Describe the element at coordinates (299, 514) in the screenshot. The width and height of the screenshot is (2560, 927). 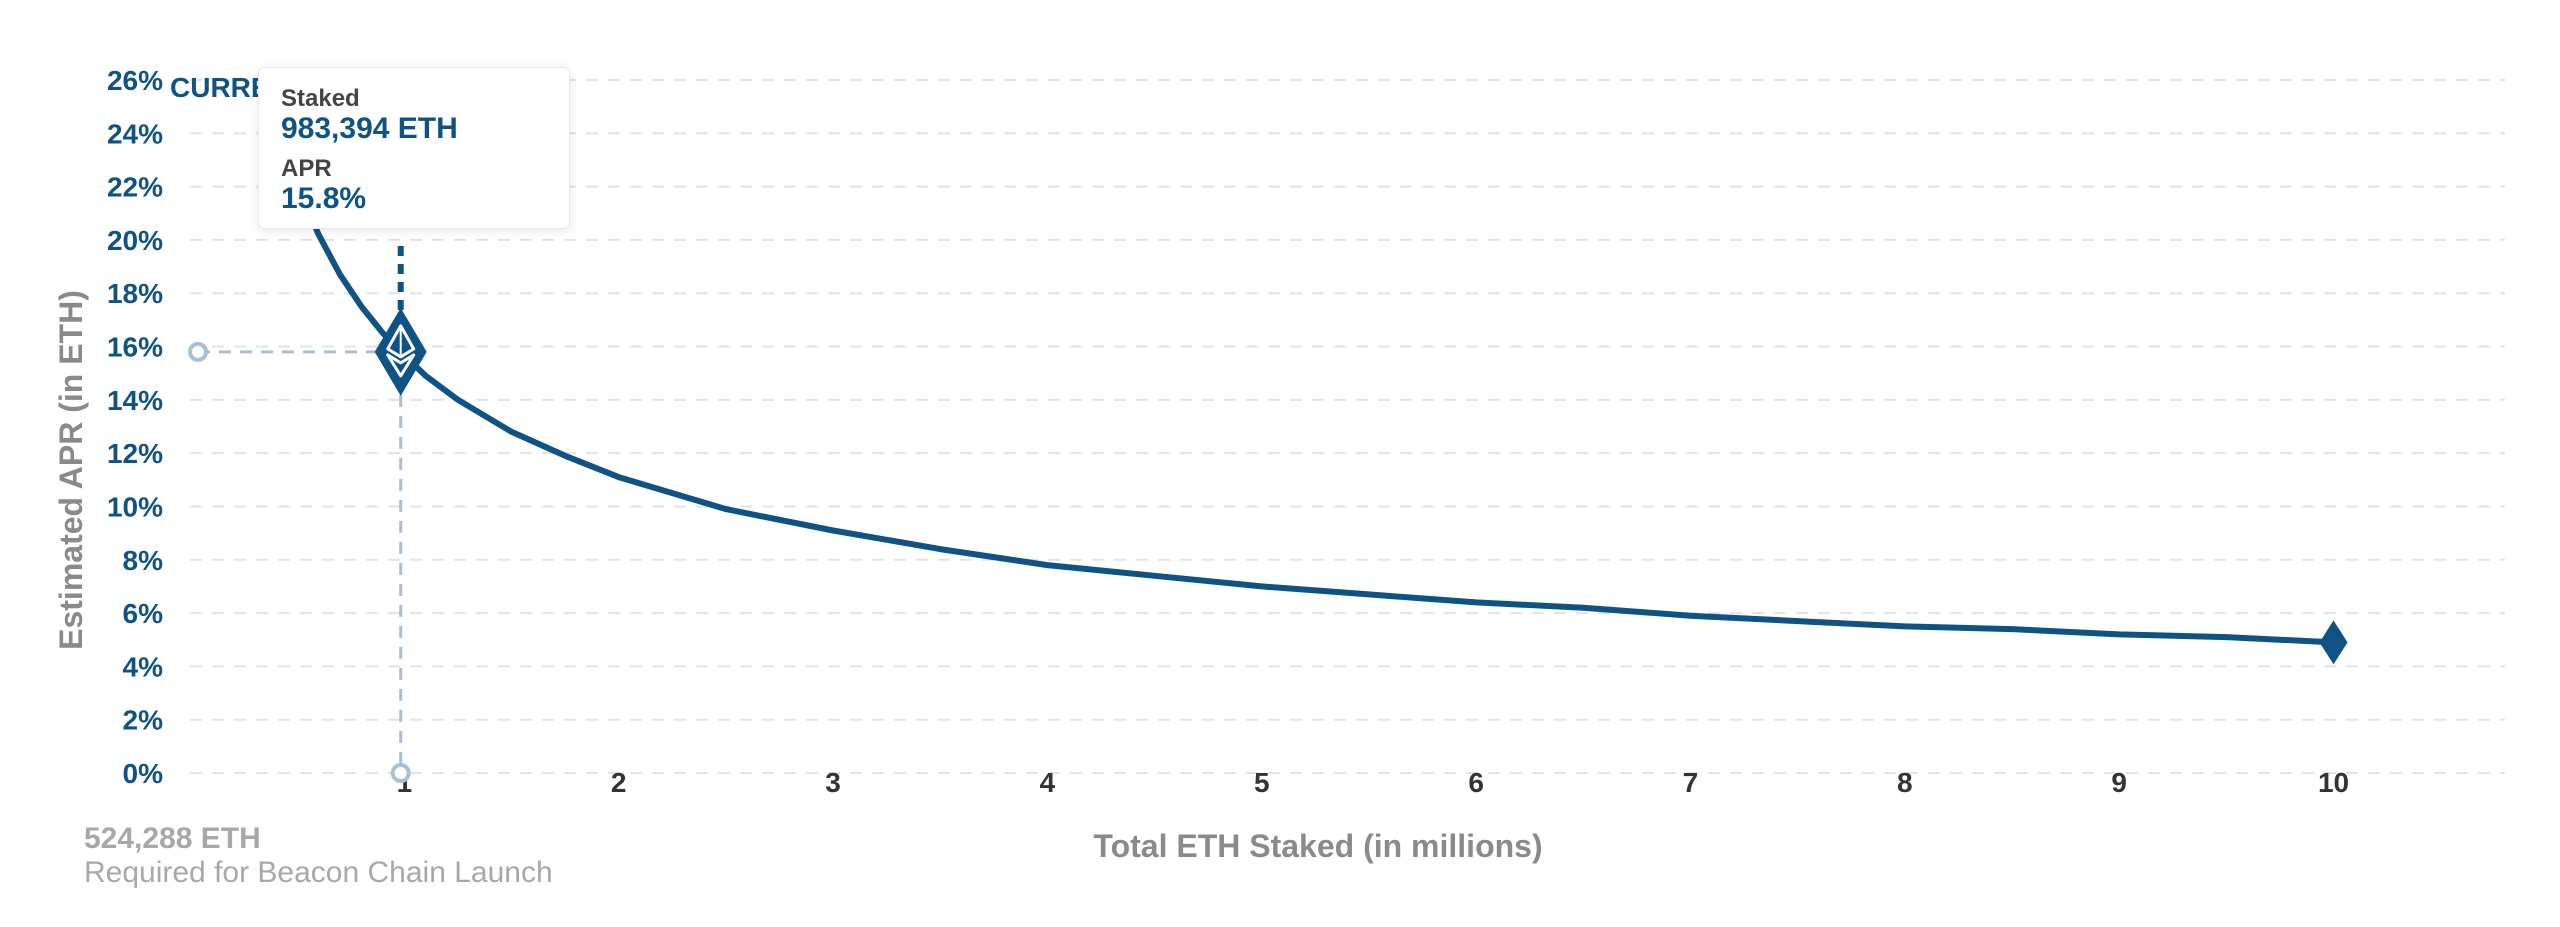
I see `current-guides` at that location.